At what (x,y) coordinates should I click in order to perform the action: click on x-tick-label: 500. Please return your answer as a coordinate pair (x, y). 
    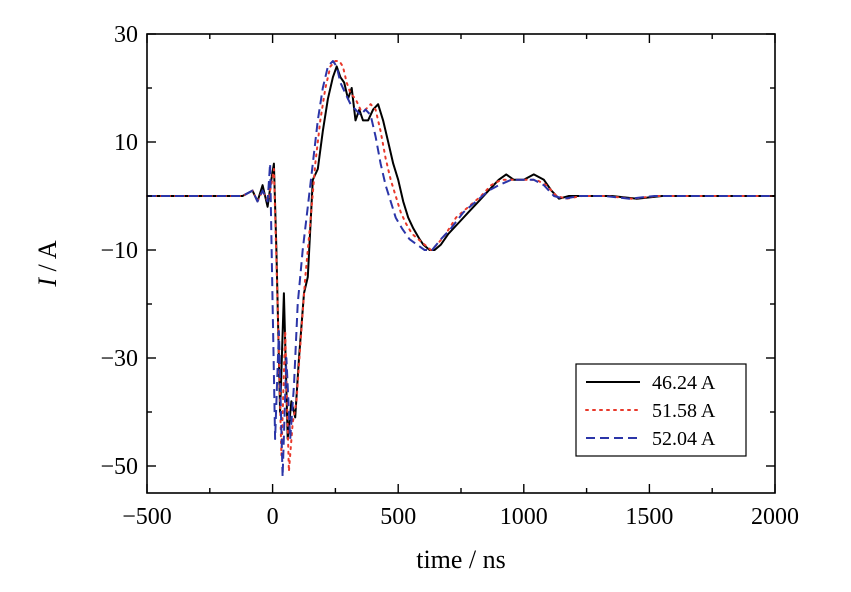
    Looking at the image, I should click on (398, 517).